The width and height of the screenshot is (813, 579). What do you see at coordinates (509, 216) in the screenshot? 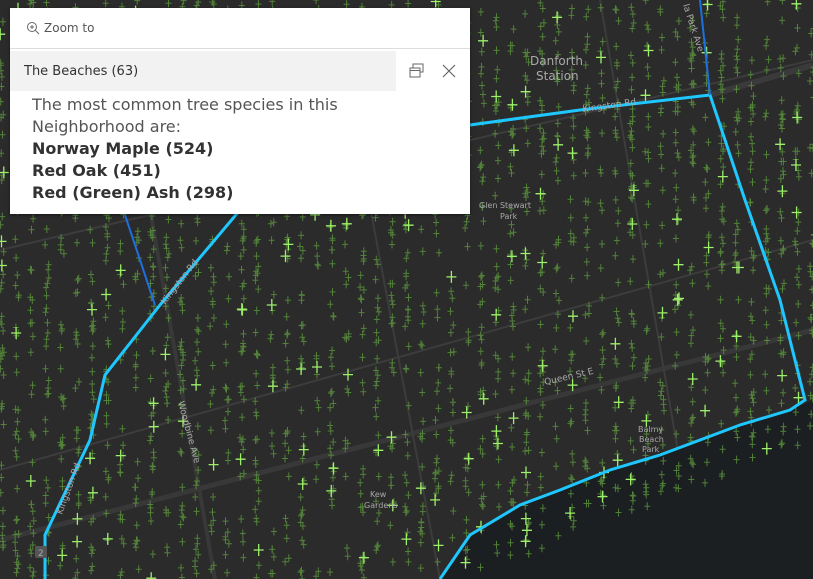
I see `label-glen-park: Park` at bounding box center [509, 216].